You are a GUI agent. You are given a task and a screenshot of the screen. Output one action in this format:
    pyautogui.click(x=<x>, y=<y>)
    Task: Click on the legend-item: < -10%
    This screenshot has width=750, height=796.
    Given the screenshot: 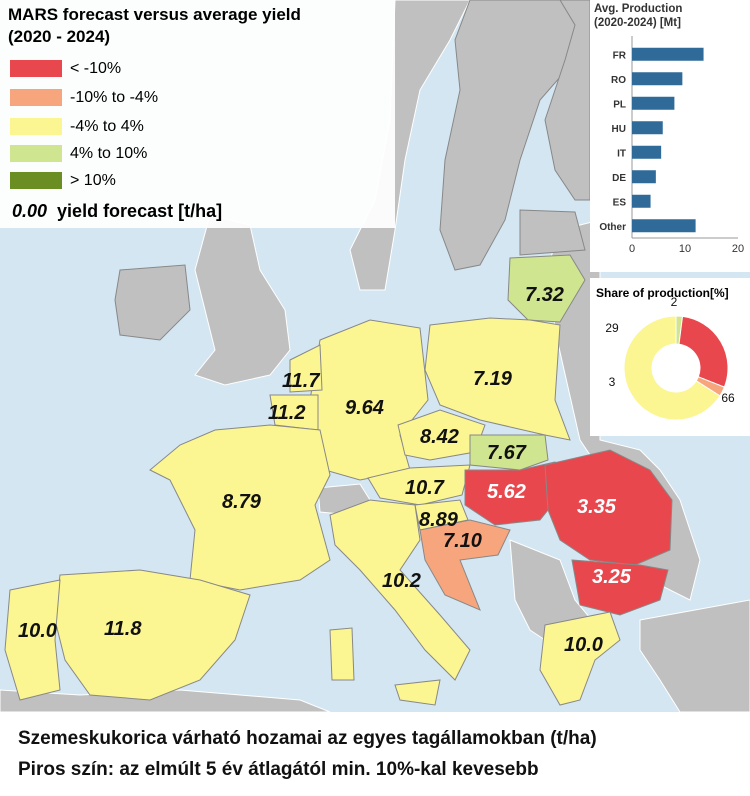 What is the action you would take?
    pyautogui.click(x=190, y=69)
    